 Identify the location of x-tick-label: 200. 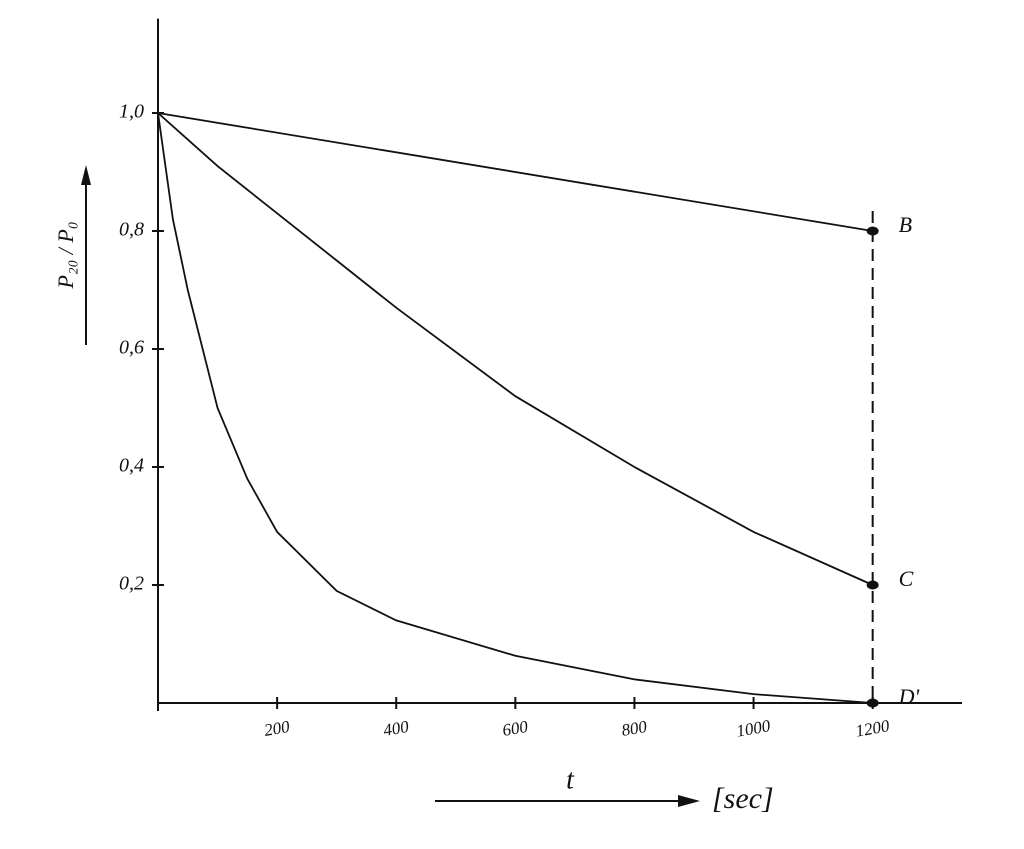
(277, 728).